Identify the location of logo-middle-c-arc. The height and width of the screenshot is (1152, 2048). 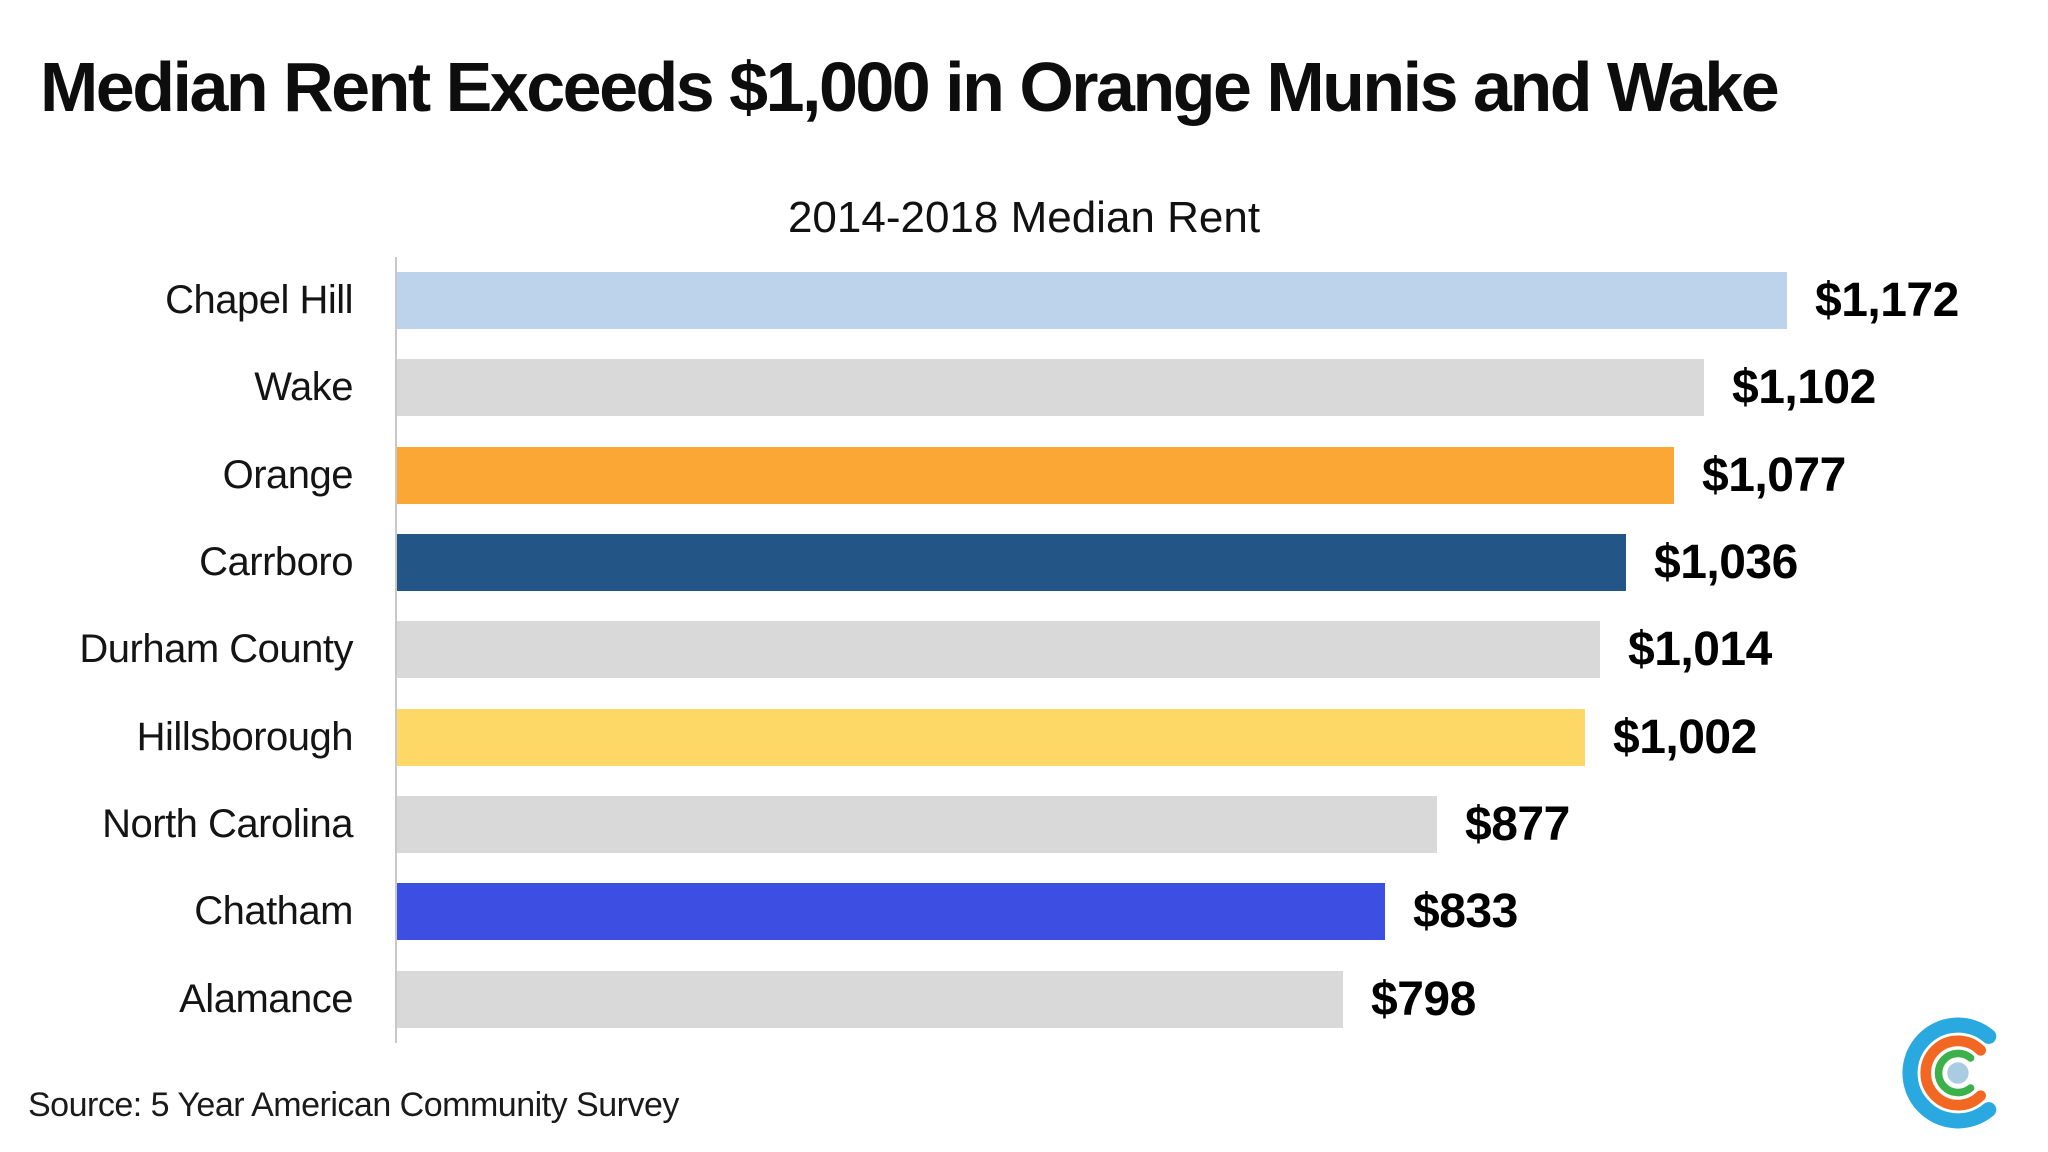
(1953, 1073).